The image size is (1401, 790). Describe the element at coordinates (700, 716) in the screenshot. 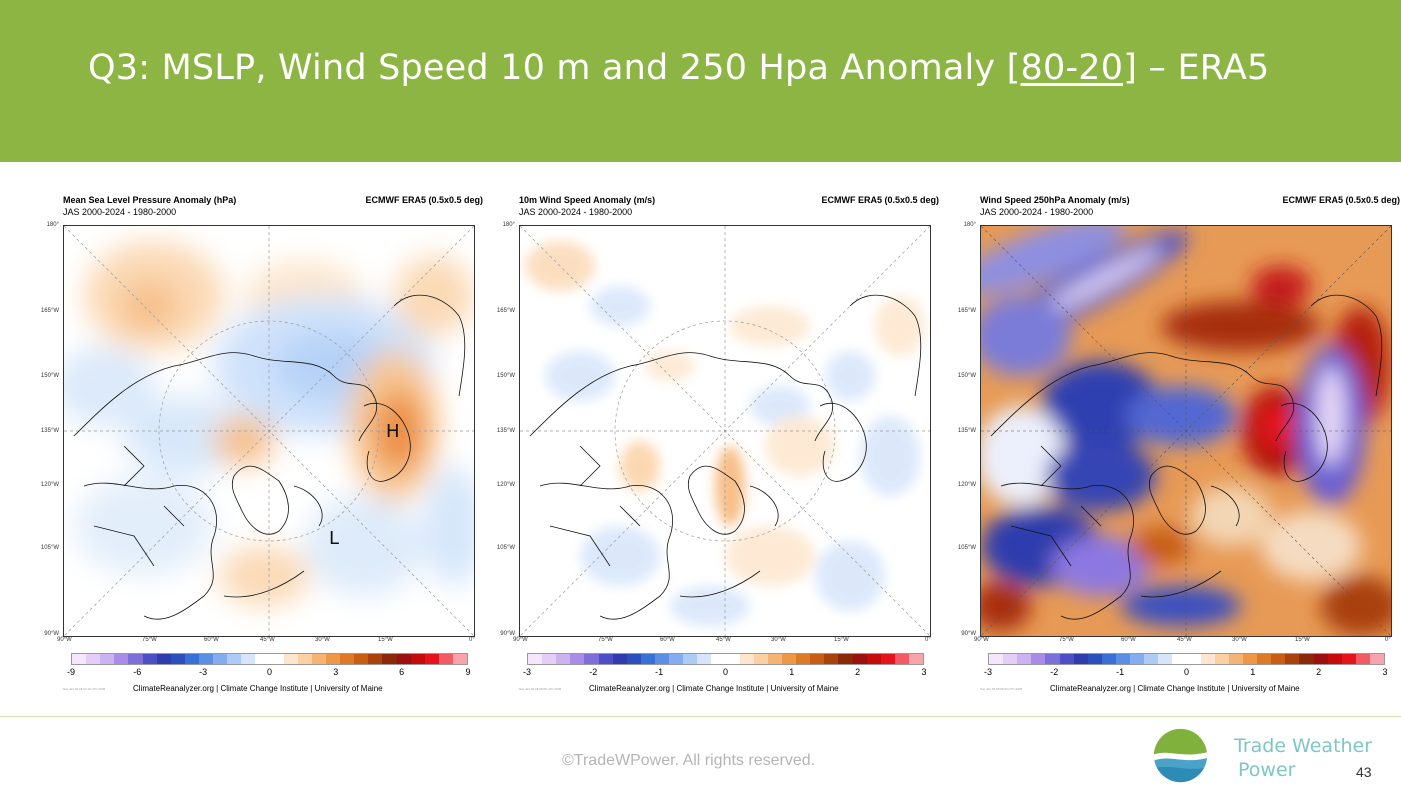

I see `footer-divider` at that location.